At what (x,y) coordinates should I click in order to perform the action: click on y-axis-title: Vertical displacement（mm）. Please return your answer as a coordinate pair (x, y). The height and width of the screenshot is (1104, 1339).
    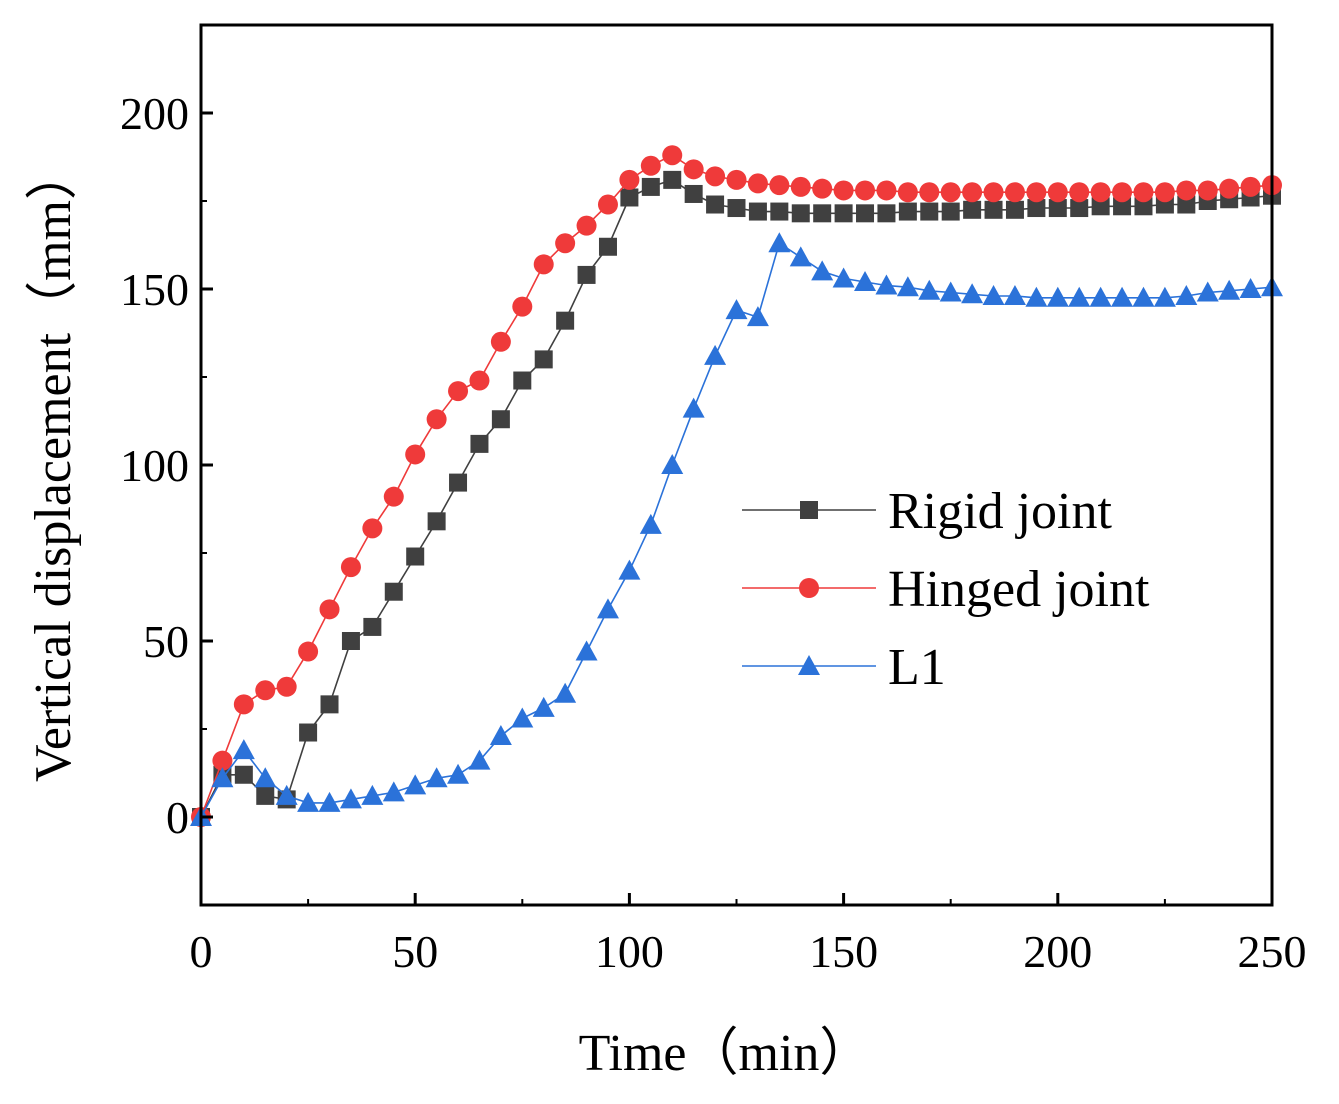
    Looking at the image, I should click on (53, 465).